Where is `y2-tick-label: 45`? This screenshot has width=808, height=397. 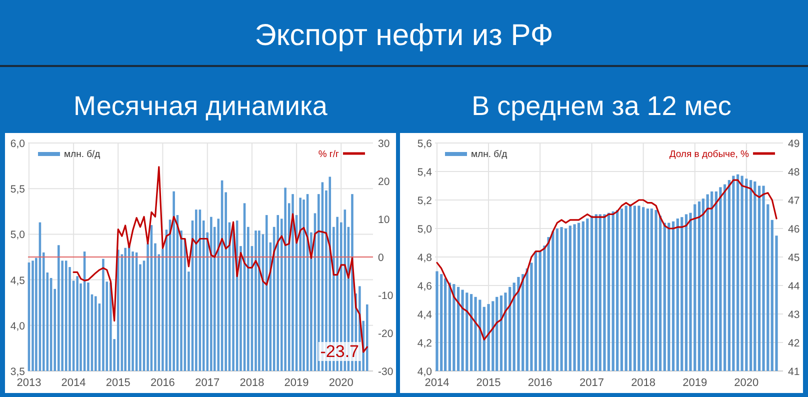
y2-tick-label: 45 is located at coordinates (794, 258).